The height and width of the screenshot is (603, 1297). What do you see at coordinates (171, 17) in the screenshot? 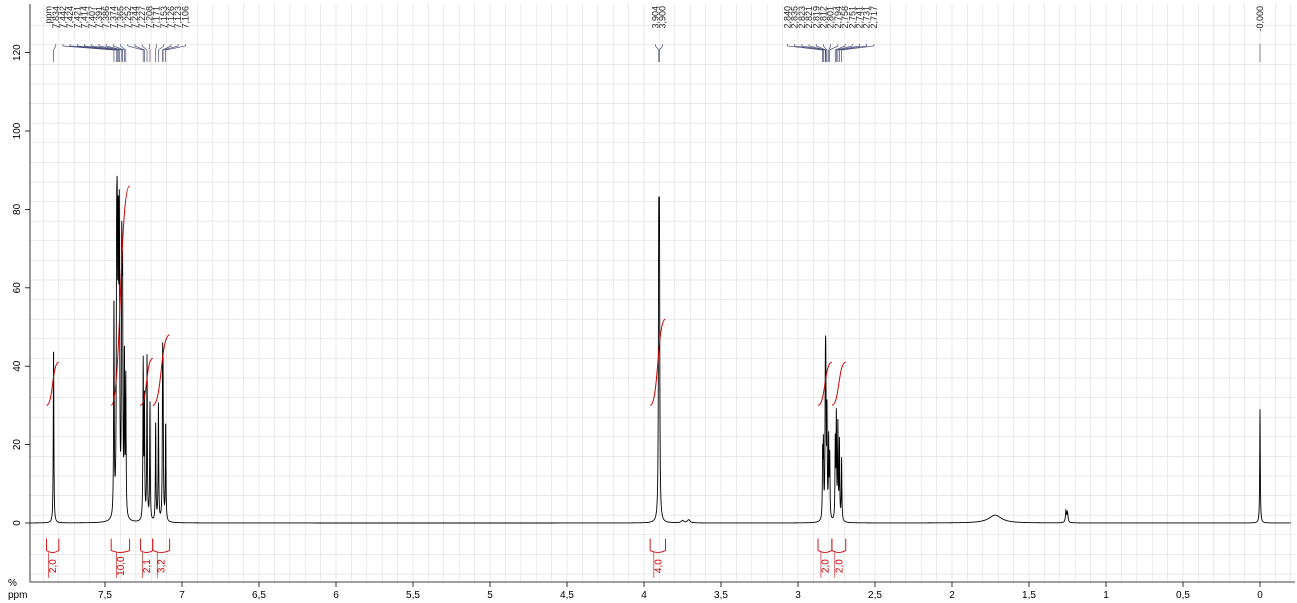
I see `peak-label: 7,126` at bounding box center [171, 17].